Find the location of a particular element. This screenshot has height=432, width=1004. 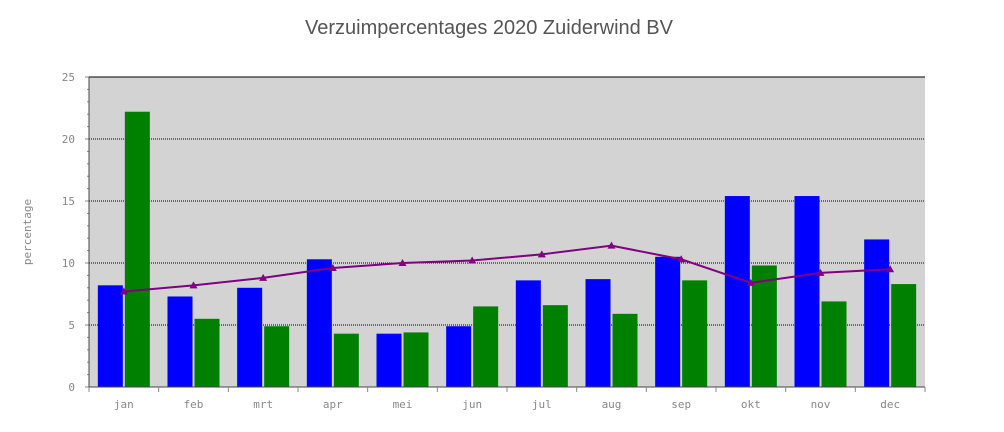

y-tick-label: 20 is located at coordinates (68, 139).